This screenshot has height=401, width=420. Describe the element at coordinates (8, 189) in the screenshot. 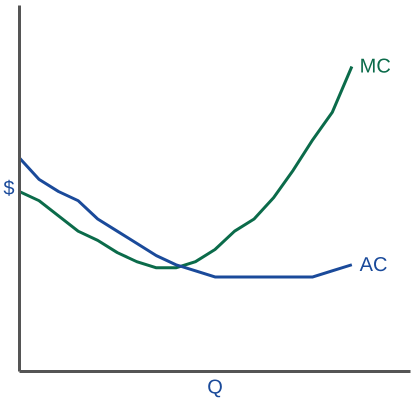

I see `y-axis-title: $` at that location.